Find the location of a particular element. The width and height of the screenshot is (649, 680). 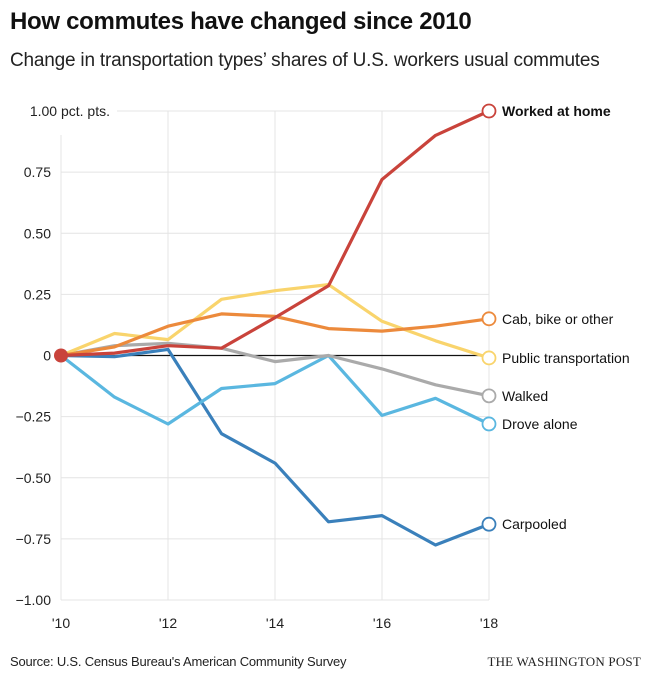

origin-marker is located at coordinates (61, 355).